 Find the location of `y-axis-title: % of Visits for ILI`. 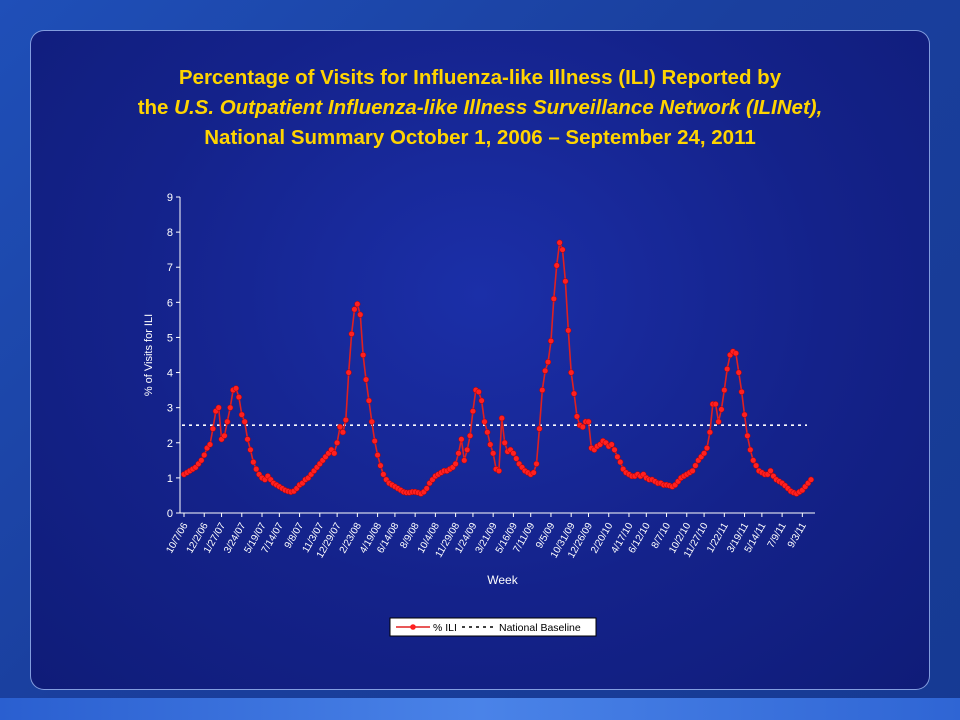

y-axis-title: % of Visits for ILI is located at coordinates (149, 355).